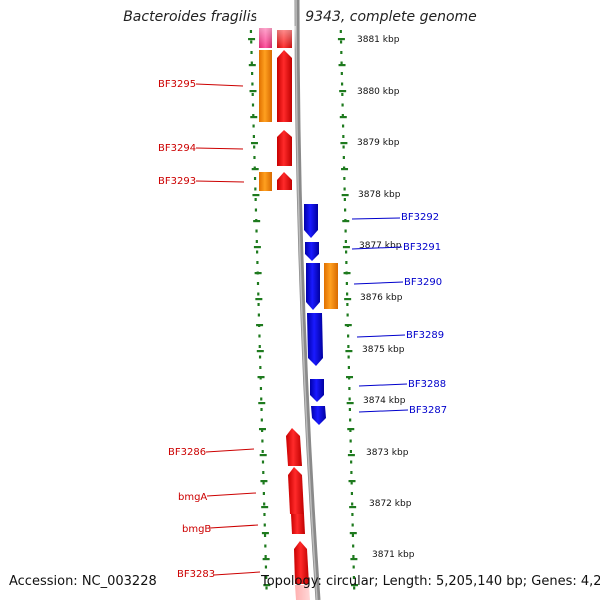 Image resolution: width=600 pixels, height=600 pixels. What do you see at coordinates (187, 452) in the screenshot?
I see `gene-label-bf3286: BF3286` at bounding box center [187, 452].